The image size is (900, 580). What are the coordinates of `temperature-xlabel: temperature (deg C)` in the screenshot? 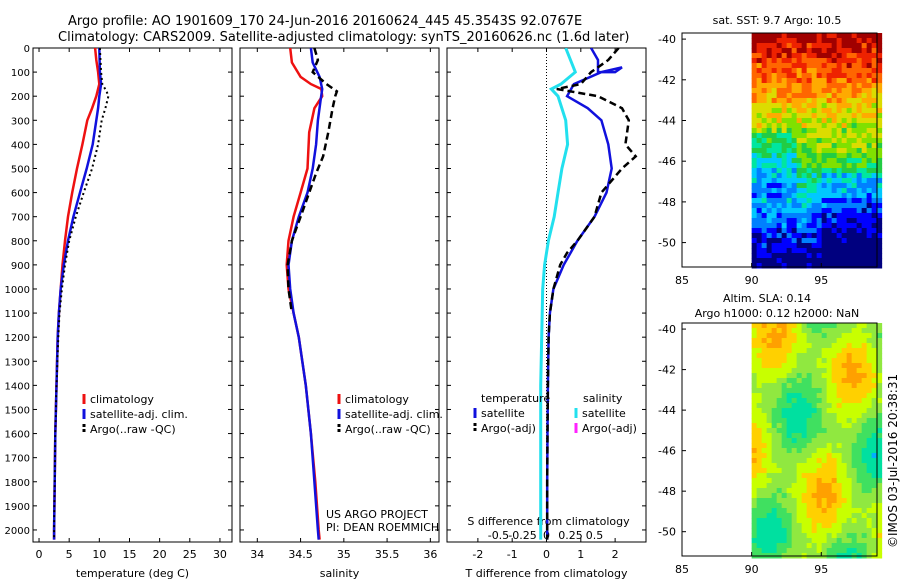 It's located at (132, 573).